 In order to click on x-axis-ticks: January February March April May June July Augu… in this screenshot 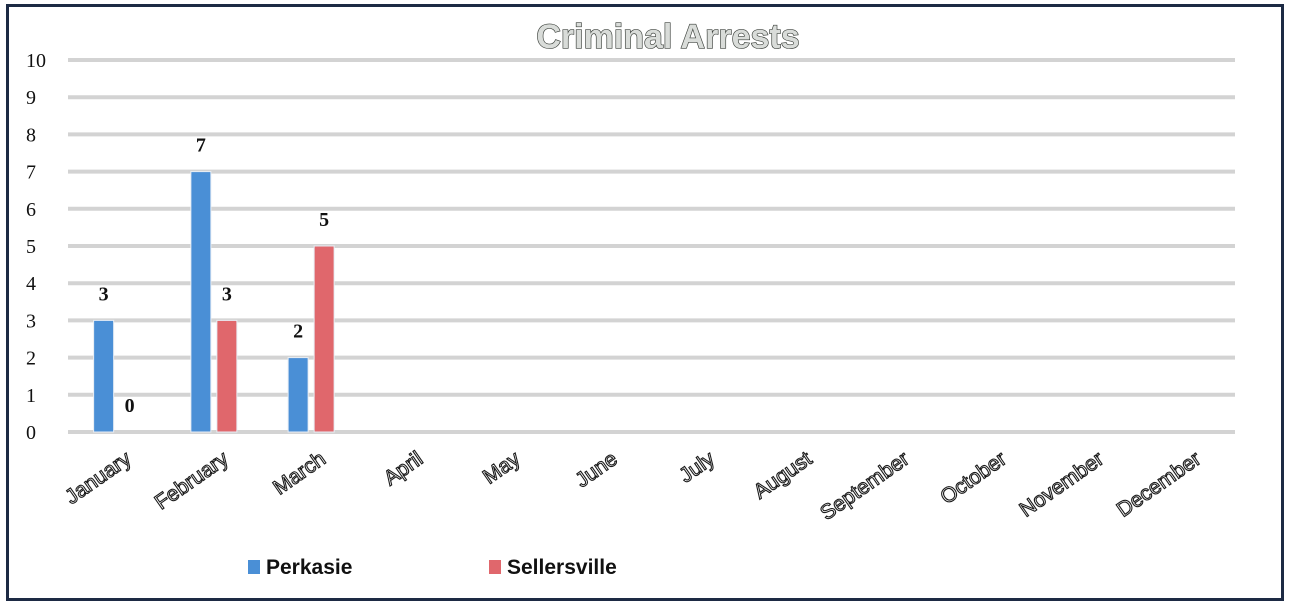, I will do `click(633, 485)`.